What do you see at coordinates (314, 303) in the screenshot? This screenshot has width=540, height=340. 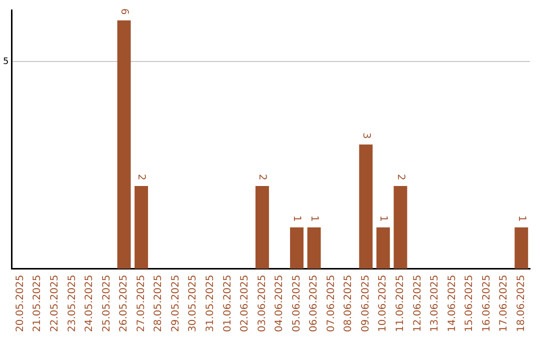 I see `x-tick-label: 06.06.2025` at bounding box center [314, 303].